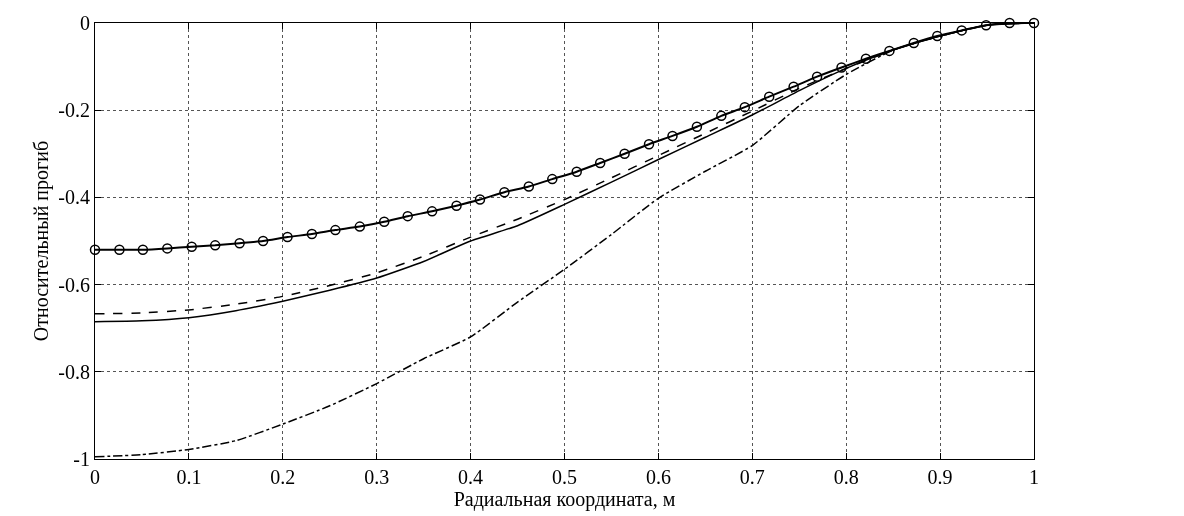 This screenshot has height=516, width=1184. Describe the element at coordinates (81, 459) in the screenshot. I see `y-tick-label: -1` at that location.